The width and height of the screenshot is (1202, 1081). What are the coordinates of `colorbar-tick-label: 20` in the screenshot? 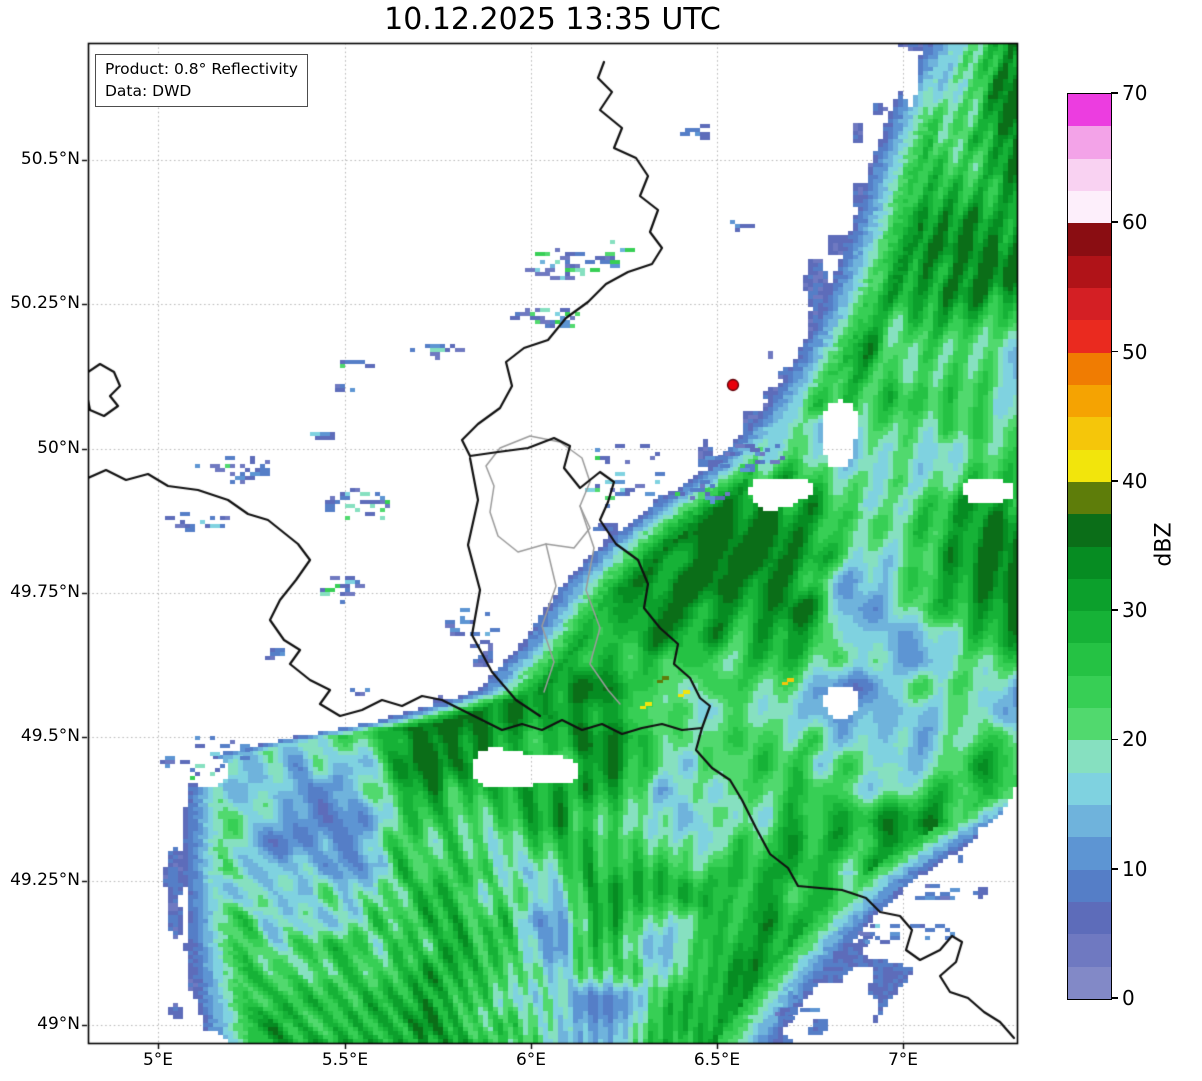 It's located at (1135, 739).